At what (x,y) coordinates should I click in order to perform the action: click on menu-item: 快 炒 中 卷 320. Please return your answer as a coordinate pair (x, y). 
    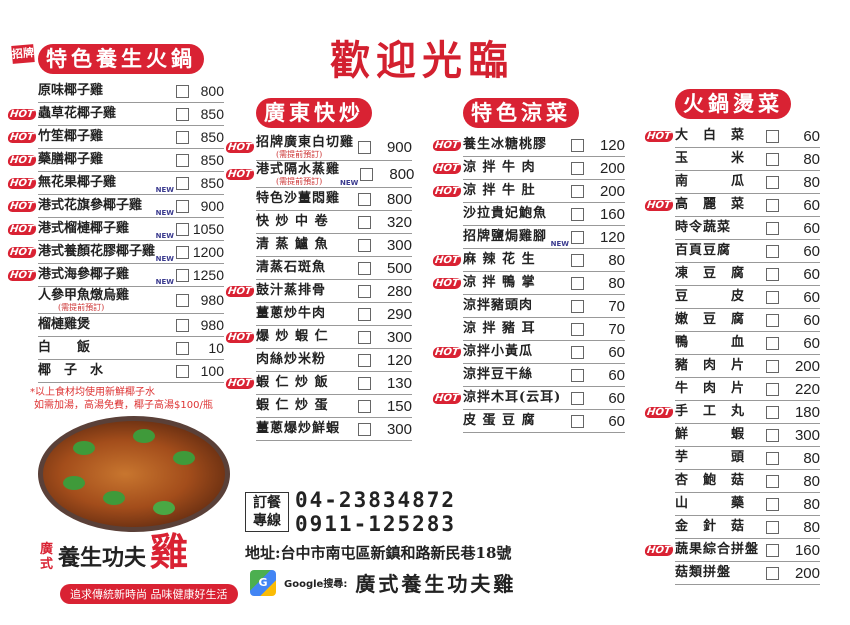
    Looking at the image, I should click on (334, 222).